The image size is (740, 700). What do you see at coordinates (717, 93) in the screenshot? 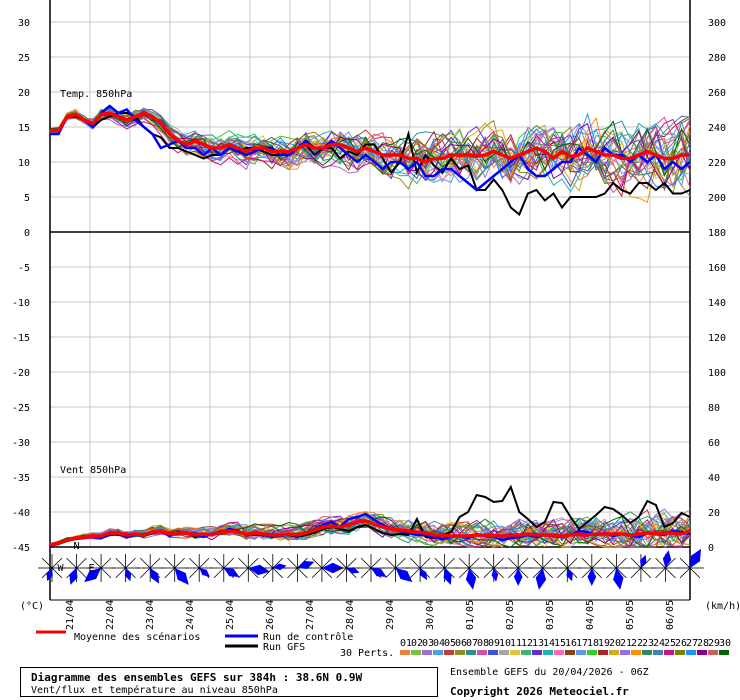
I see `right-tick-label: 260` at bounding box center [717, 93].